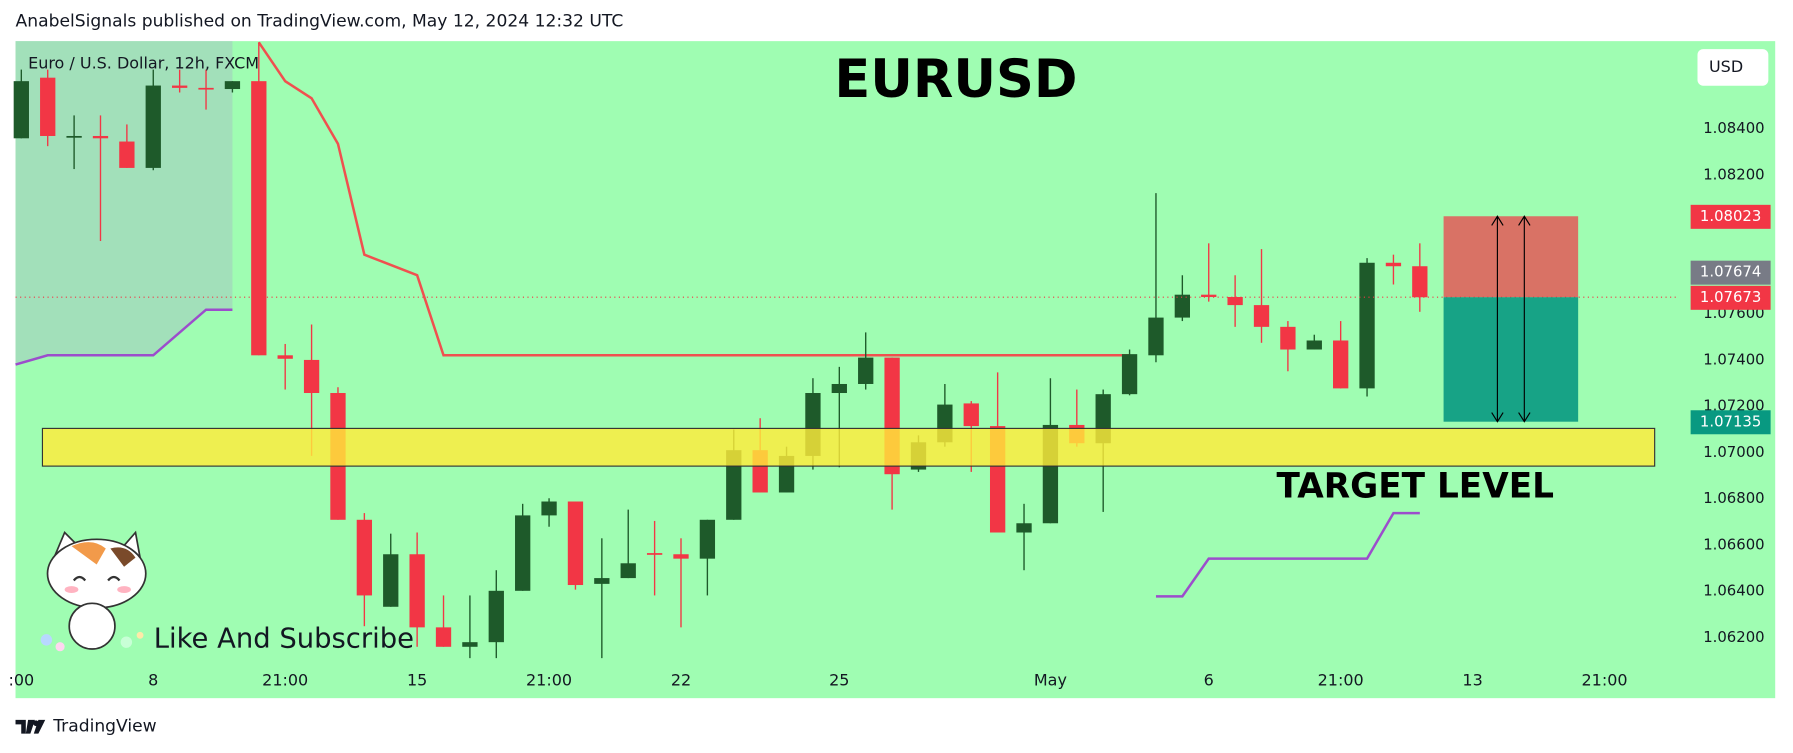  What do you see at coordinates (1209, 680) in the screenshot?
I see `x-tick-label: 6` at bounding box center [1209, 680].